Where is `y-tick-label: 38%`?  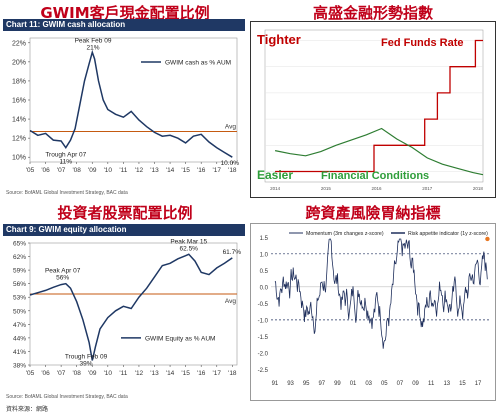
y-tick-label: 38% is located at coordinates (19, 366).